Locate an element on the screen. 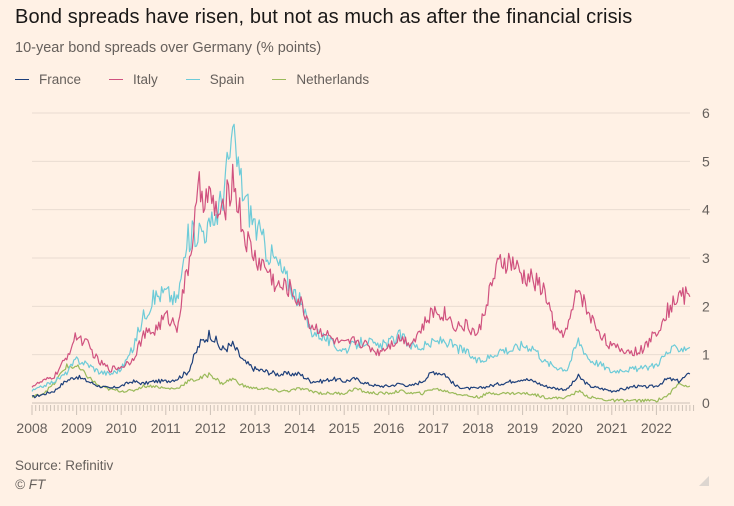 This screenshot has width=734, height=506. legend-swatch-france is located at coordinates (22, 79).